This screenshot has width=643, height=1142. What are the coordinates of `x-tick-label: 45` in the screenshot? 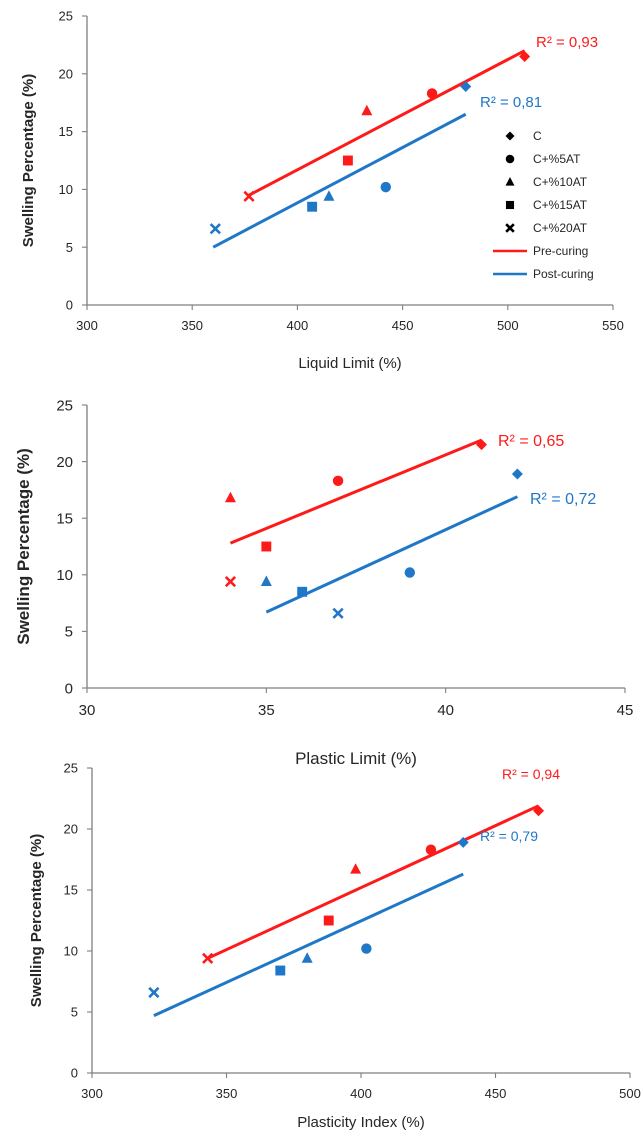 It's located at (625, 710).